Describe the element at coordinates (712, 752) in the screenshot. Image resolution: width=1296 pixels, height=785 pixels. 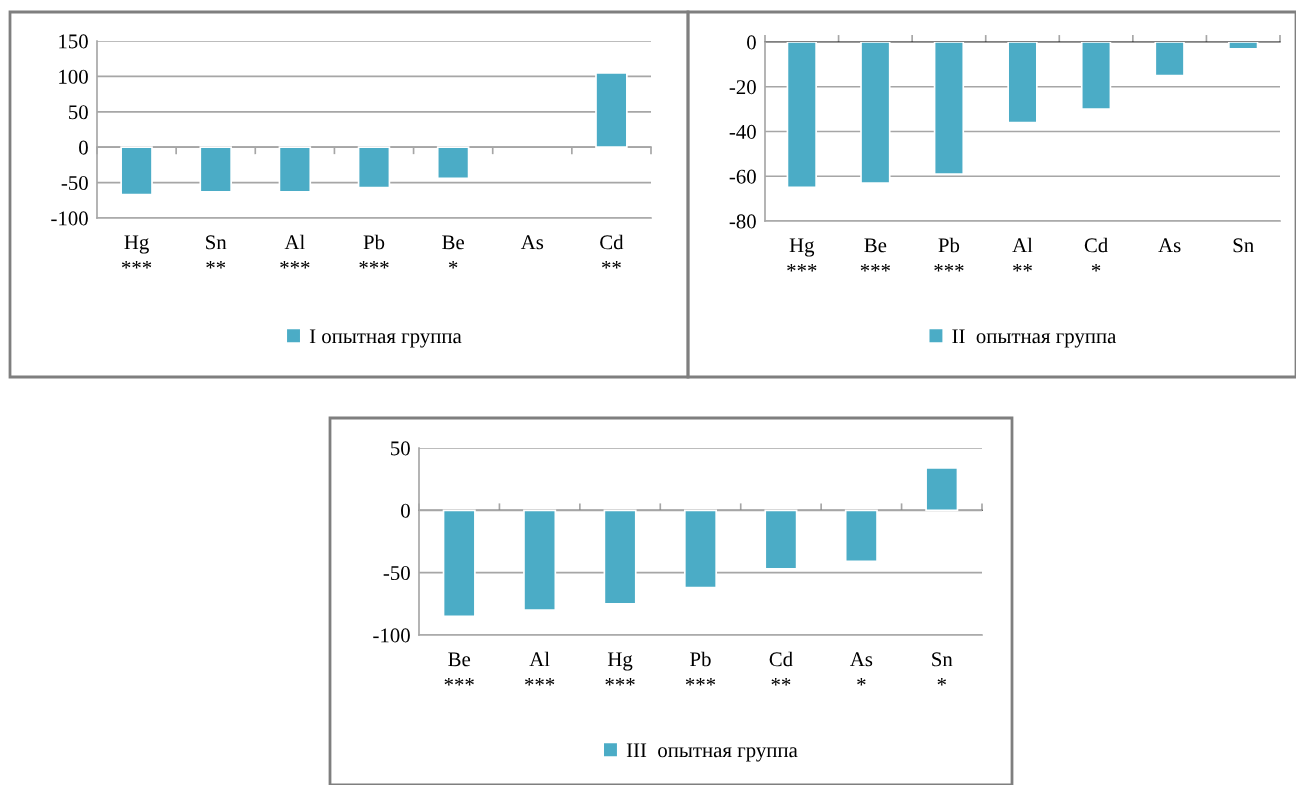
I see `legend-label: III опытная группа` at that location.